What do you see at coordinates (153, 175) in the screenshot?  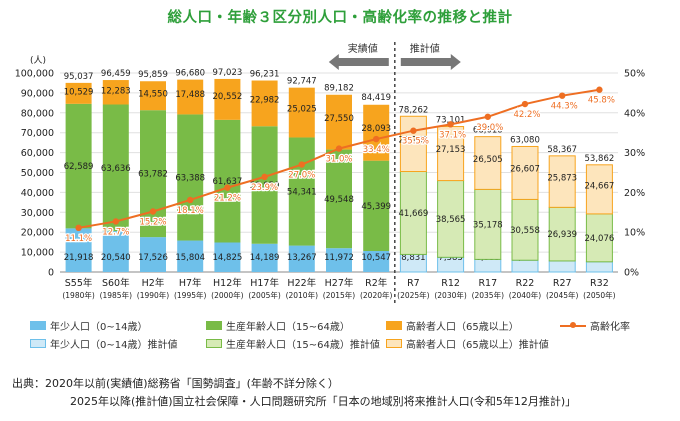 I see `bar-label-working: 63,782` at bounding box center [153, 175].